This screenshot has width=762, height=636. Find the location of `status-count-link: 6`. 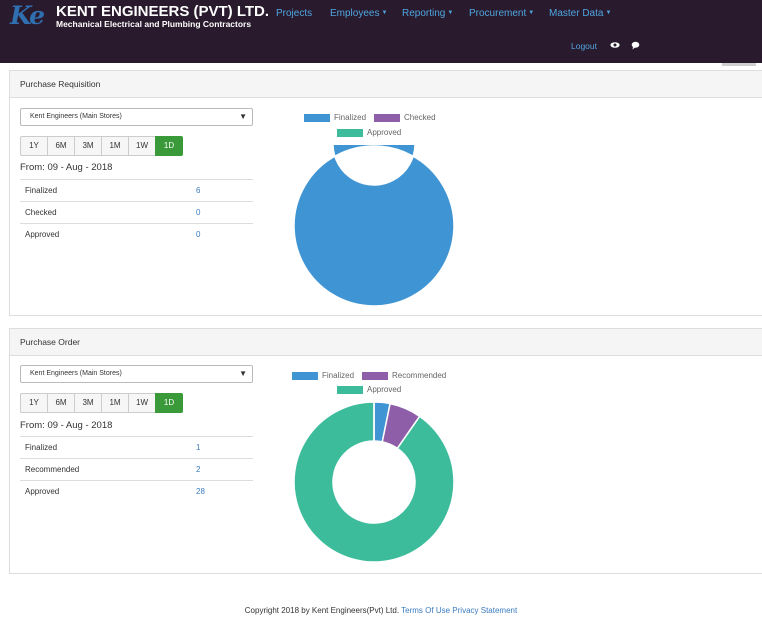

status-count-link: 6 is located at coordinates (198, 190).